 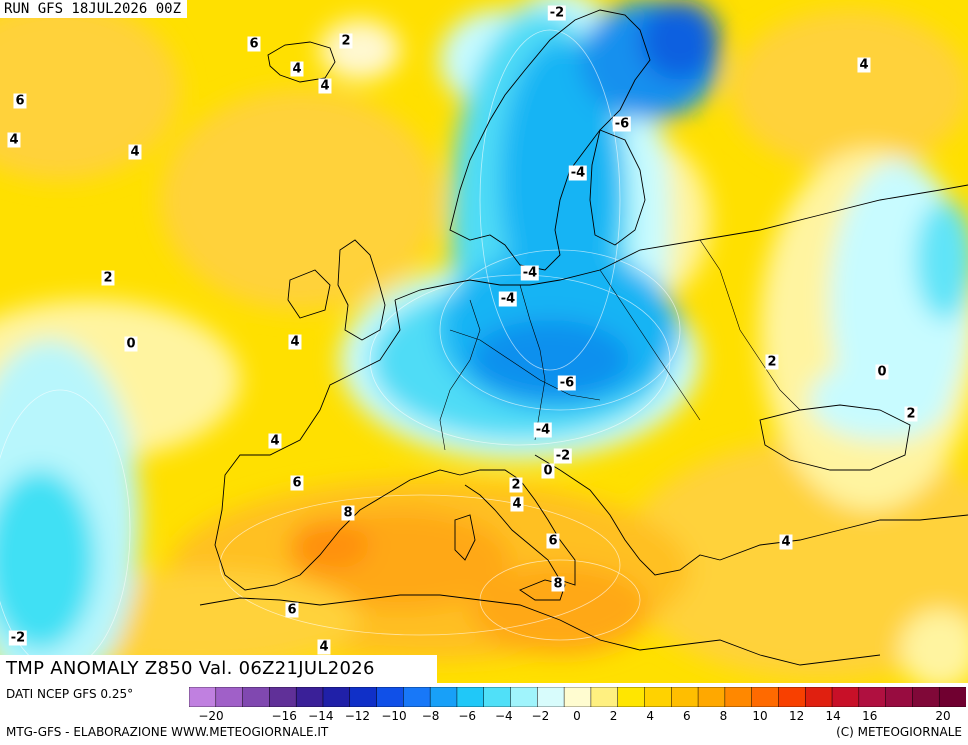 What do you see at coordinates (899, 732) in the screenshot?
I see `credit-right: (C) METEOGIORNALE` at bounding box center [899, 732].